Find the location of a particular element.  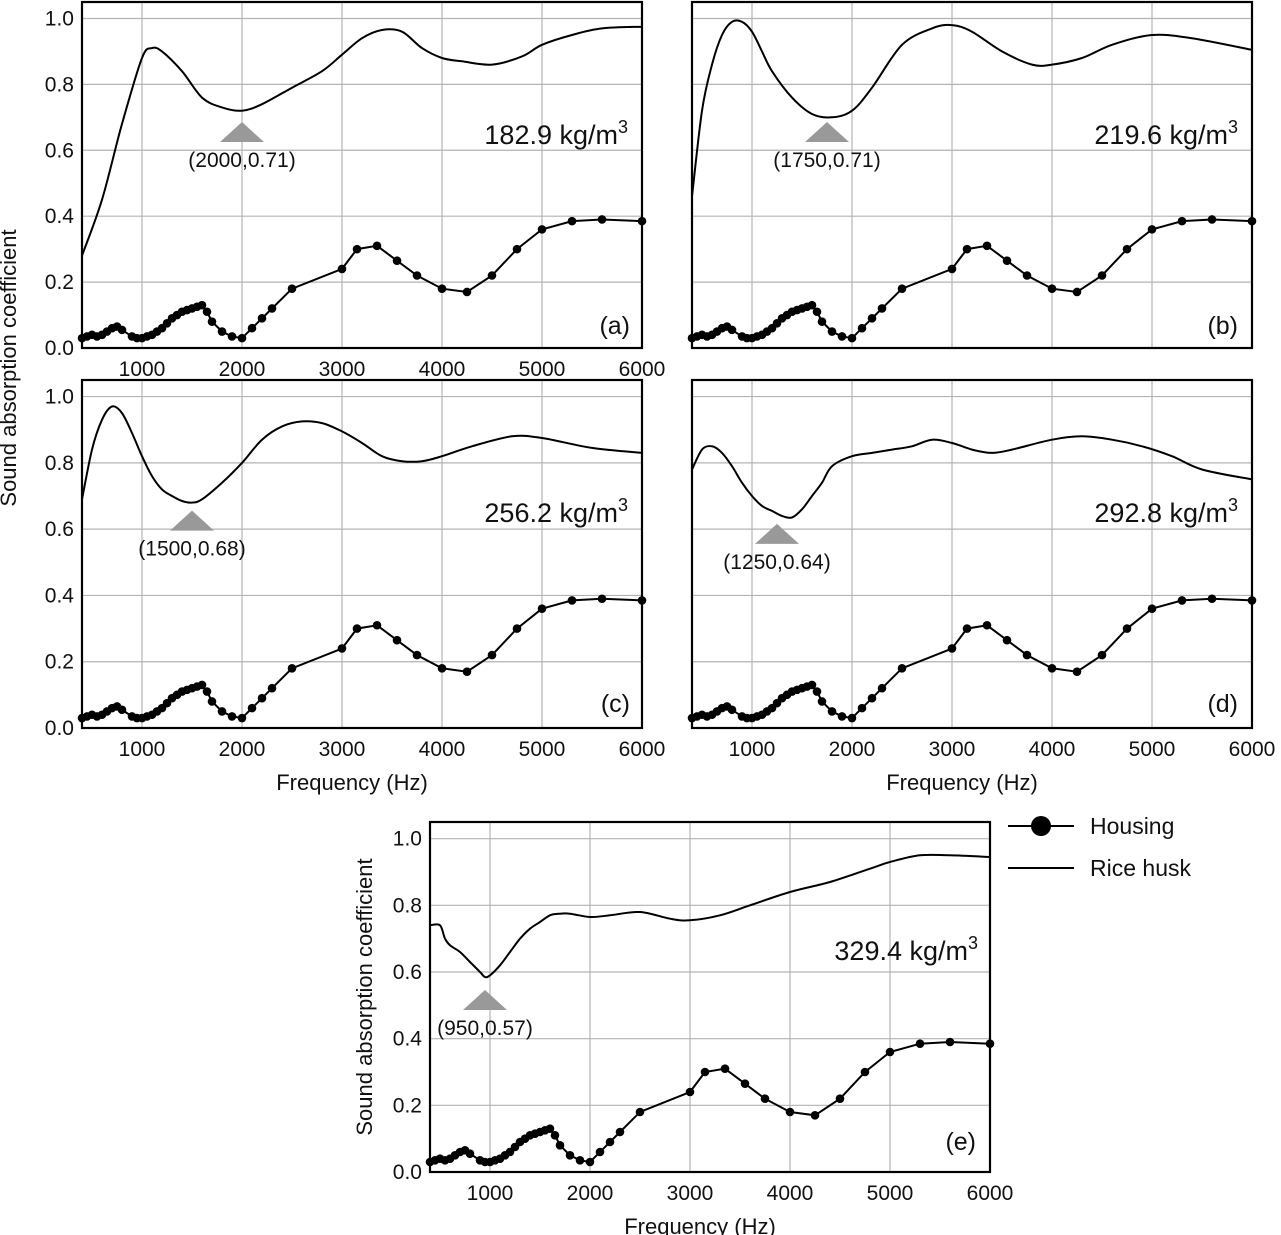

minimum-annotation: (1750,0.71) is located at coordinates (826, 160).